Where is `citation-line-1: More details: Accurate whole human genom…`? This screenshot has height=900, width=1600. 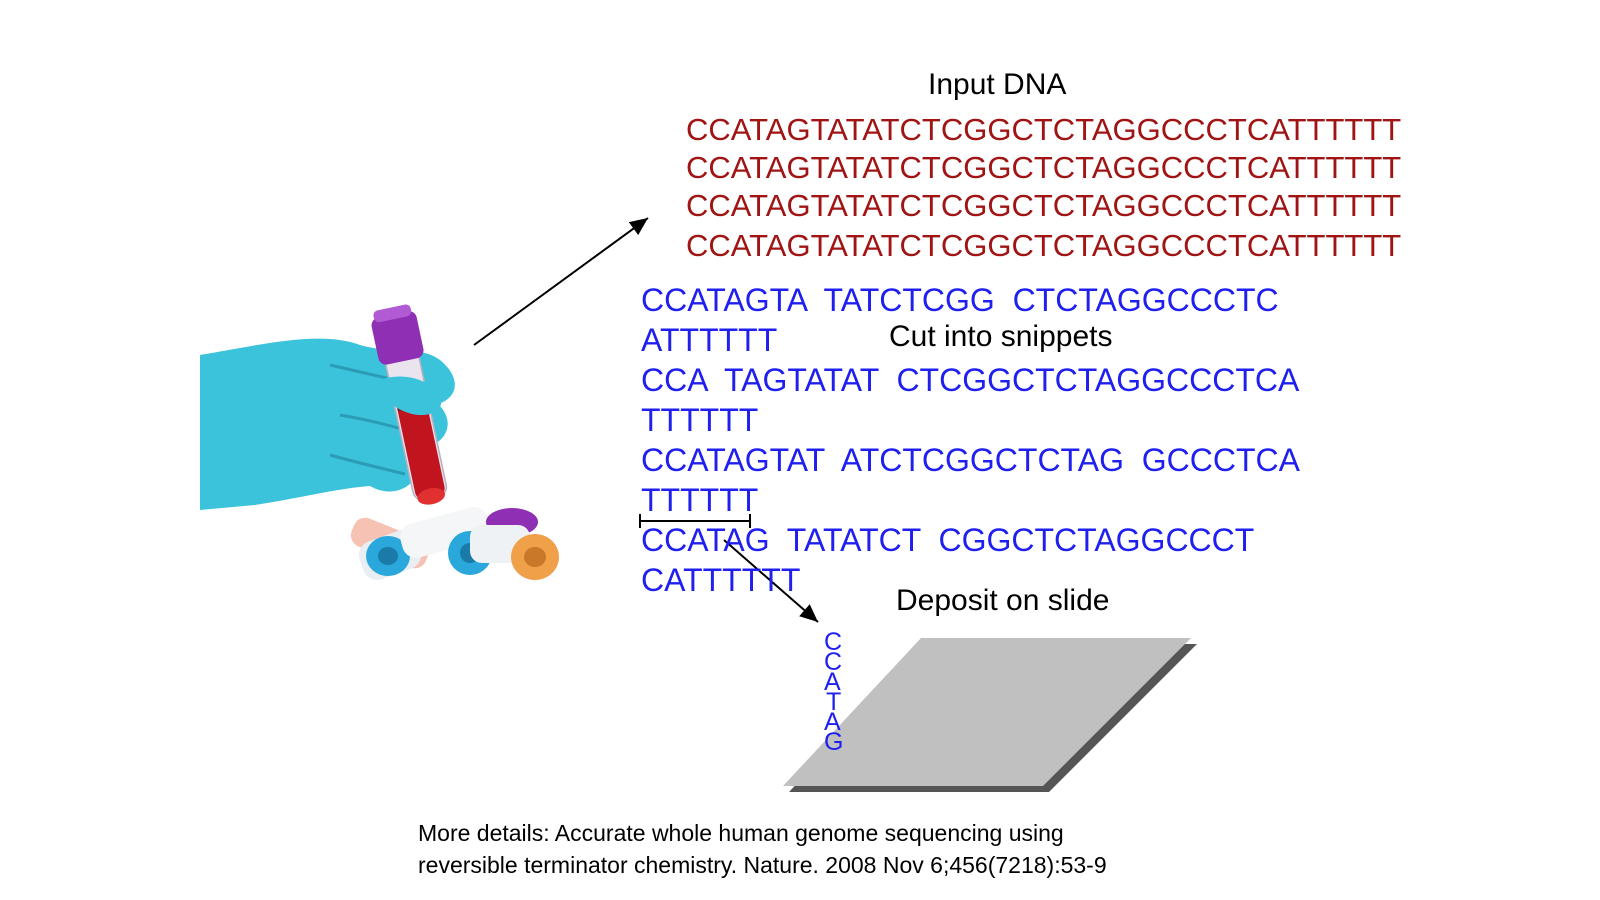
citation-line-1: More details: Accurate whole human genom… is located at coordinates (741, 833).